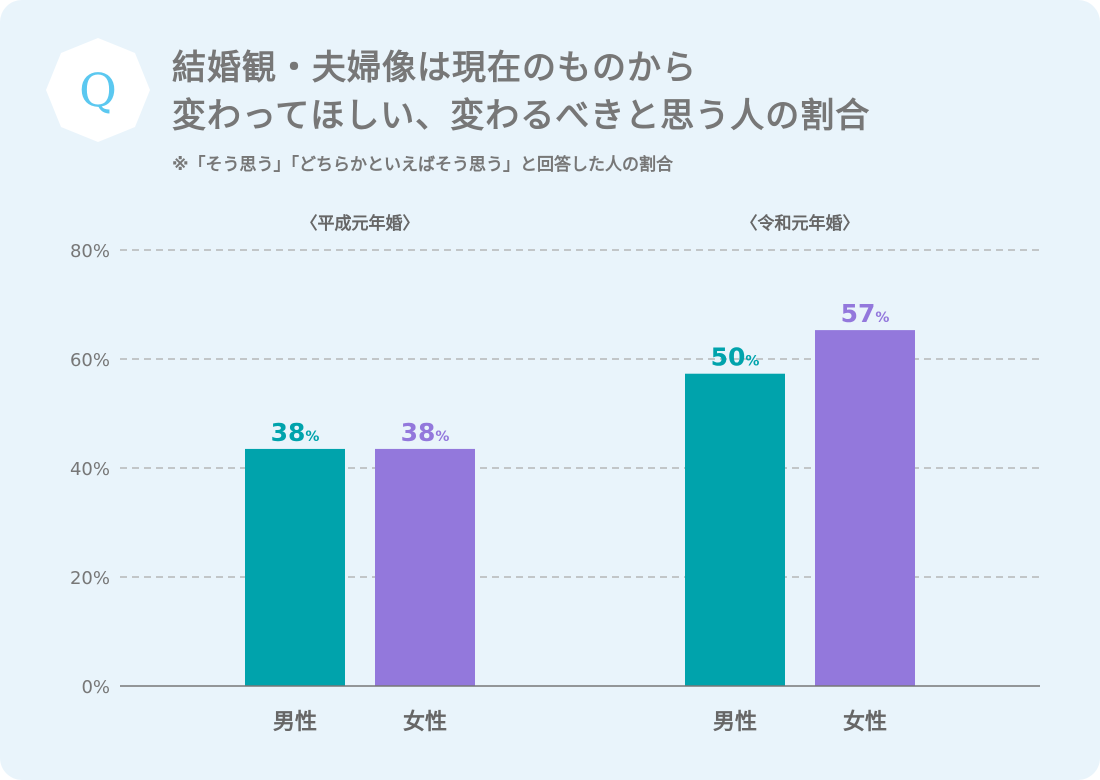  Describe the element at coordinates (90, 578) in the screenshot. I see `y-tick-label: 20%` at that location.